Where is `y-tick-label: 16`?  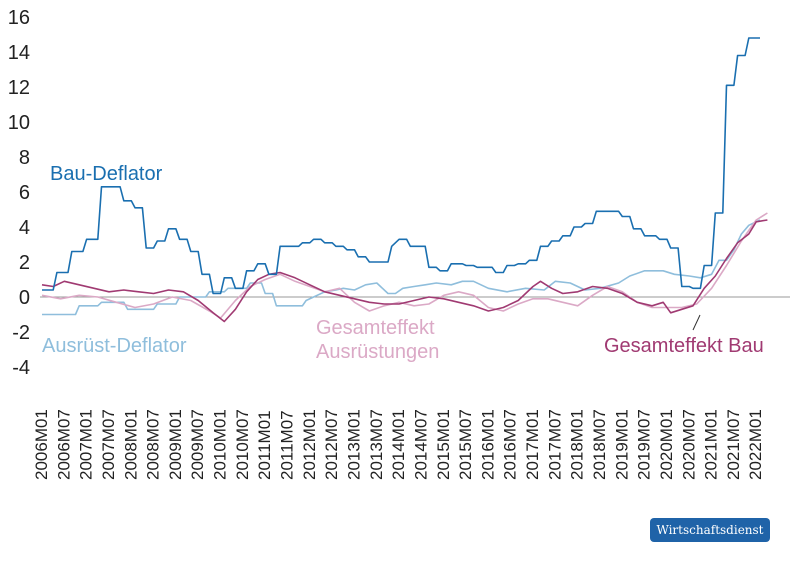 y-tick-label: 16 is located at coordinates (19, 18).